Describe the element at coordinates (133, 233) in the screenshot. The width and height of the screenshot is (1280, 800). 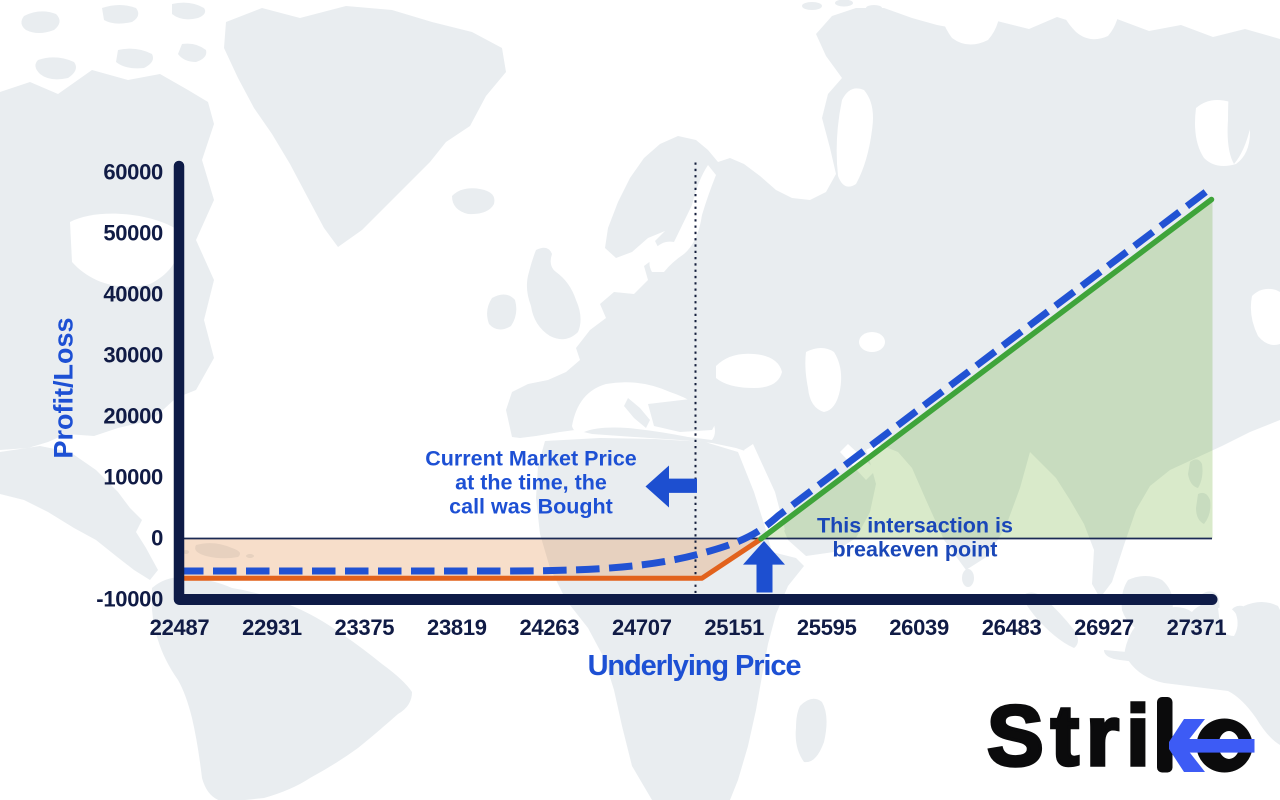
I see `svg-text: 50000` at that location.